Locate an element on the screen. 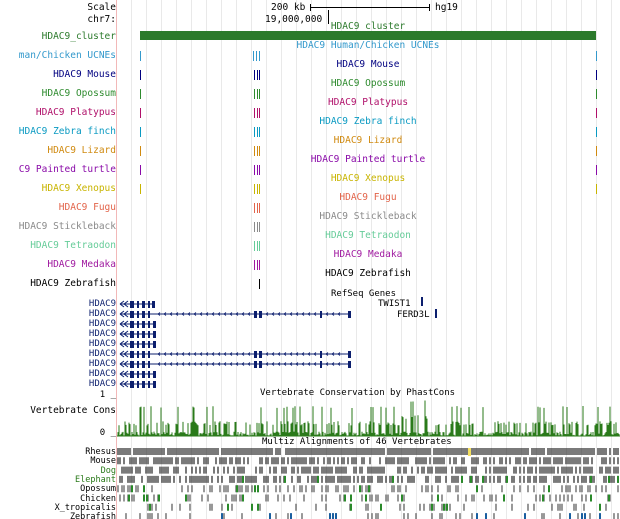  track-label-xenopus: HDAC9 Xenopus is located at coordinates (78, 188).